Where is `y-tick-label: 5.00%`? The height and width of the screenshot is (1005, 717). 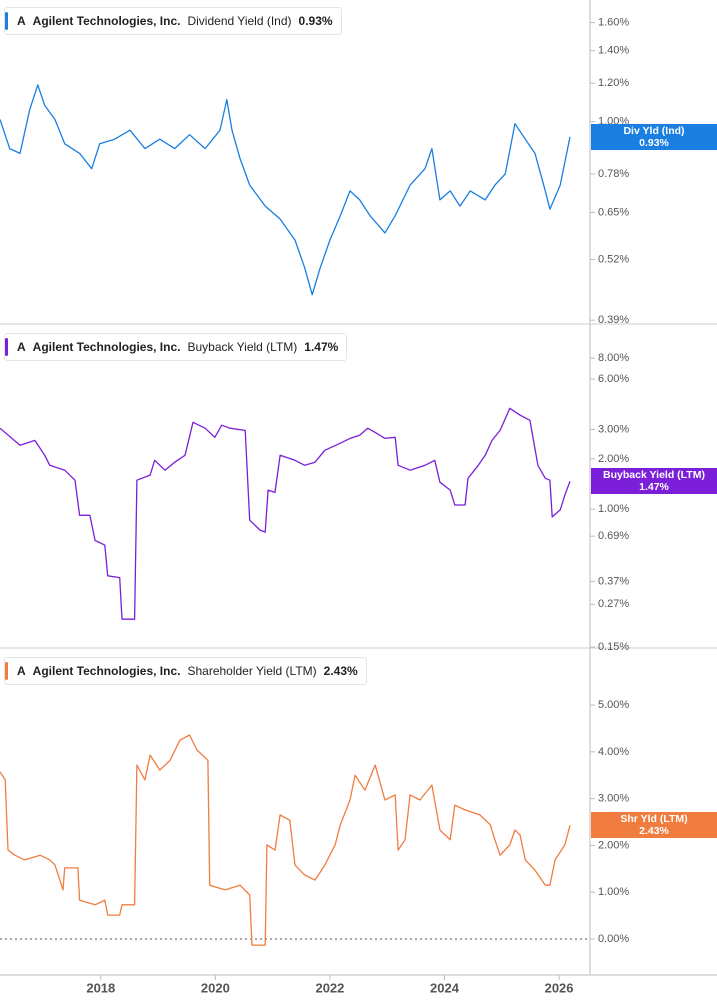 y-tick-label: 5.00% is located at coordinates (613, 705).